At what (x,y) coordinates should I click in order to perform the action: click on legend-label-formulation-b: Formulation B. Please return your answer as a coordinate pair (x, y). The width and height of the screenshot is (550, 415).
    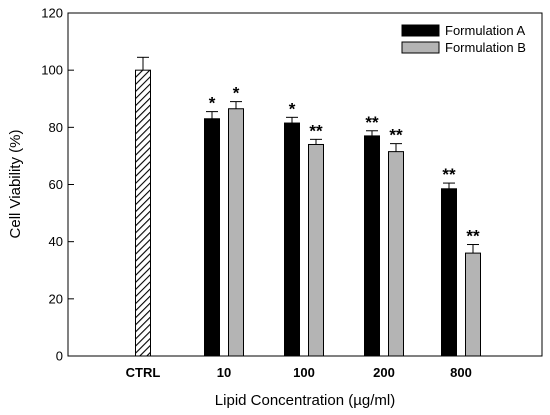
    Looking at the image, I should click on (485, 47).